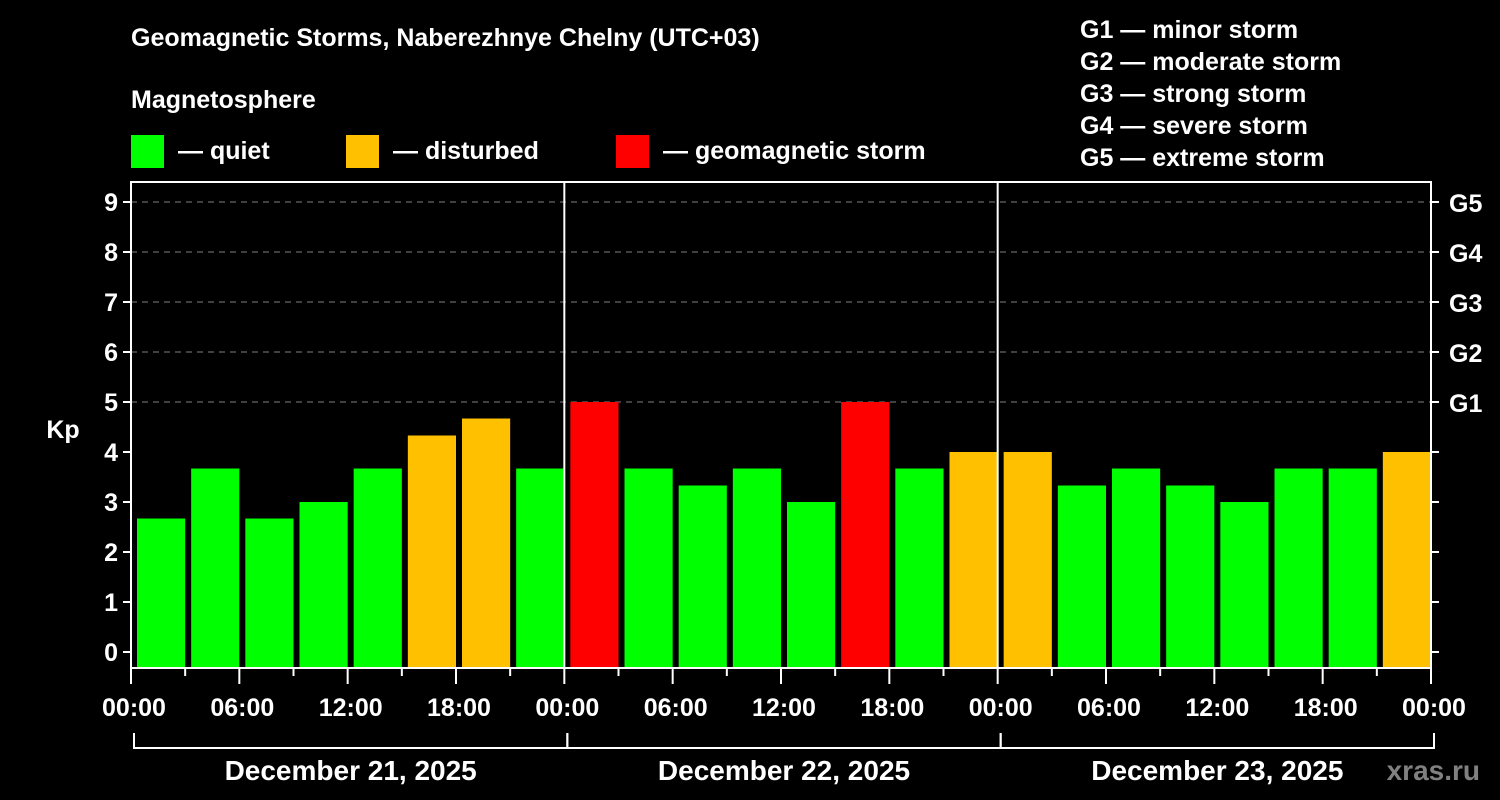 The height and width of the screenshot is (800, 1500). Describe the element at coordinates (362, 151) in the screenshot. I see `disturbed-swatch` at that location.